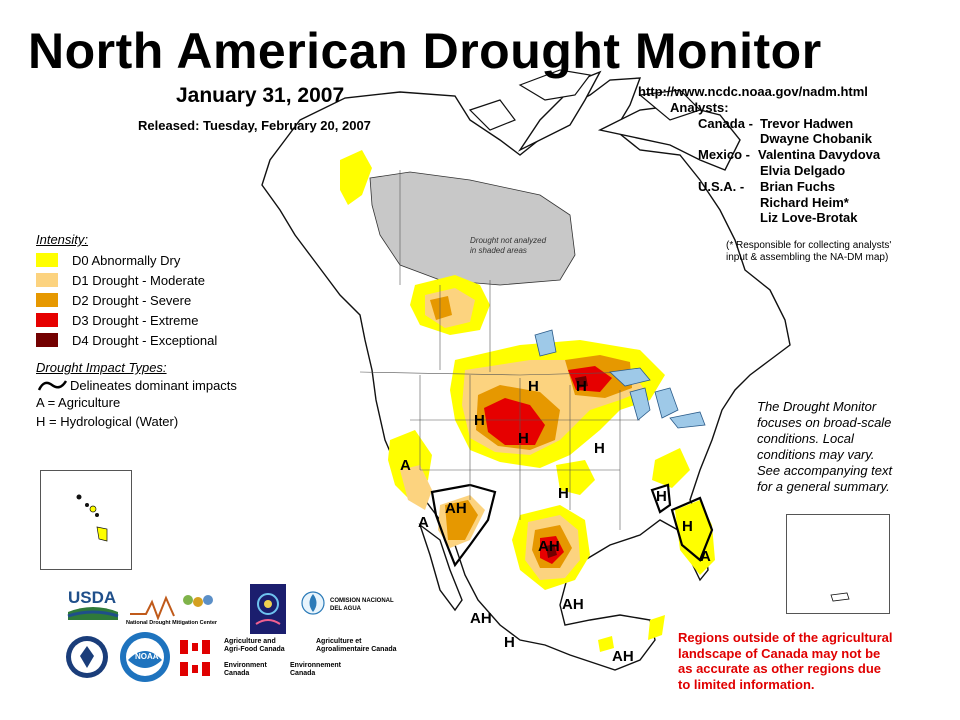  I want to click on smn-logo-mark, so click(268, 609).